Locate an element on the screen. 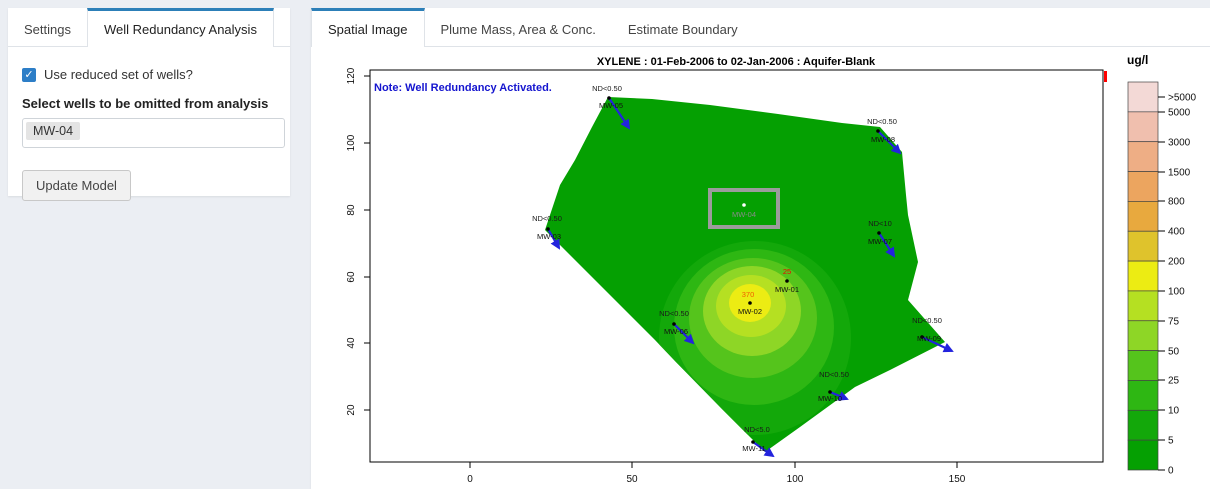 The width and height of the screenshot is (1210, 489). y-axis-tick-label: 100 is located at coordinates (351, 142).